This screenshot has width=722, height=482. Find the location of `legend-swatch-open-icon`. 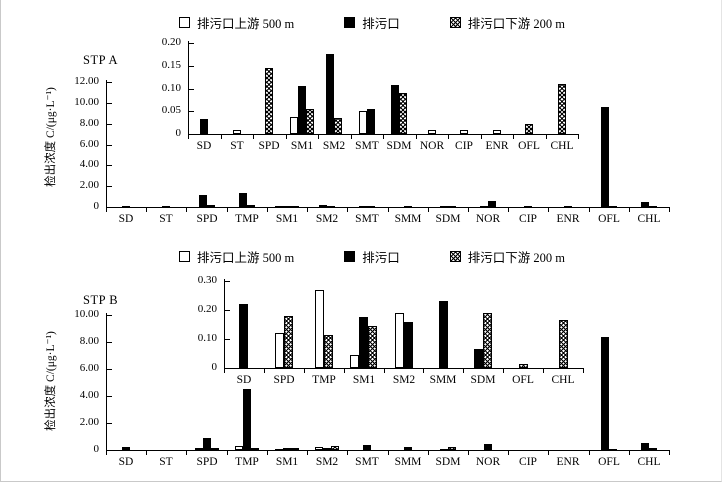

legend-swatch-open-icon is located at coordinates (184, 22).